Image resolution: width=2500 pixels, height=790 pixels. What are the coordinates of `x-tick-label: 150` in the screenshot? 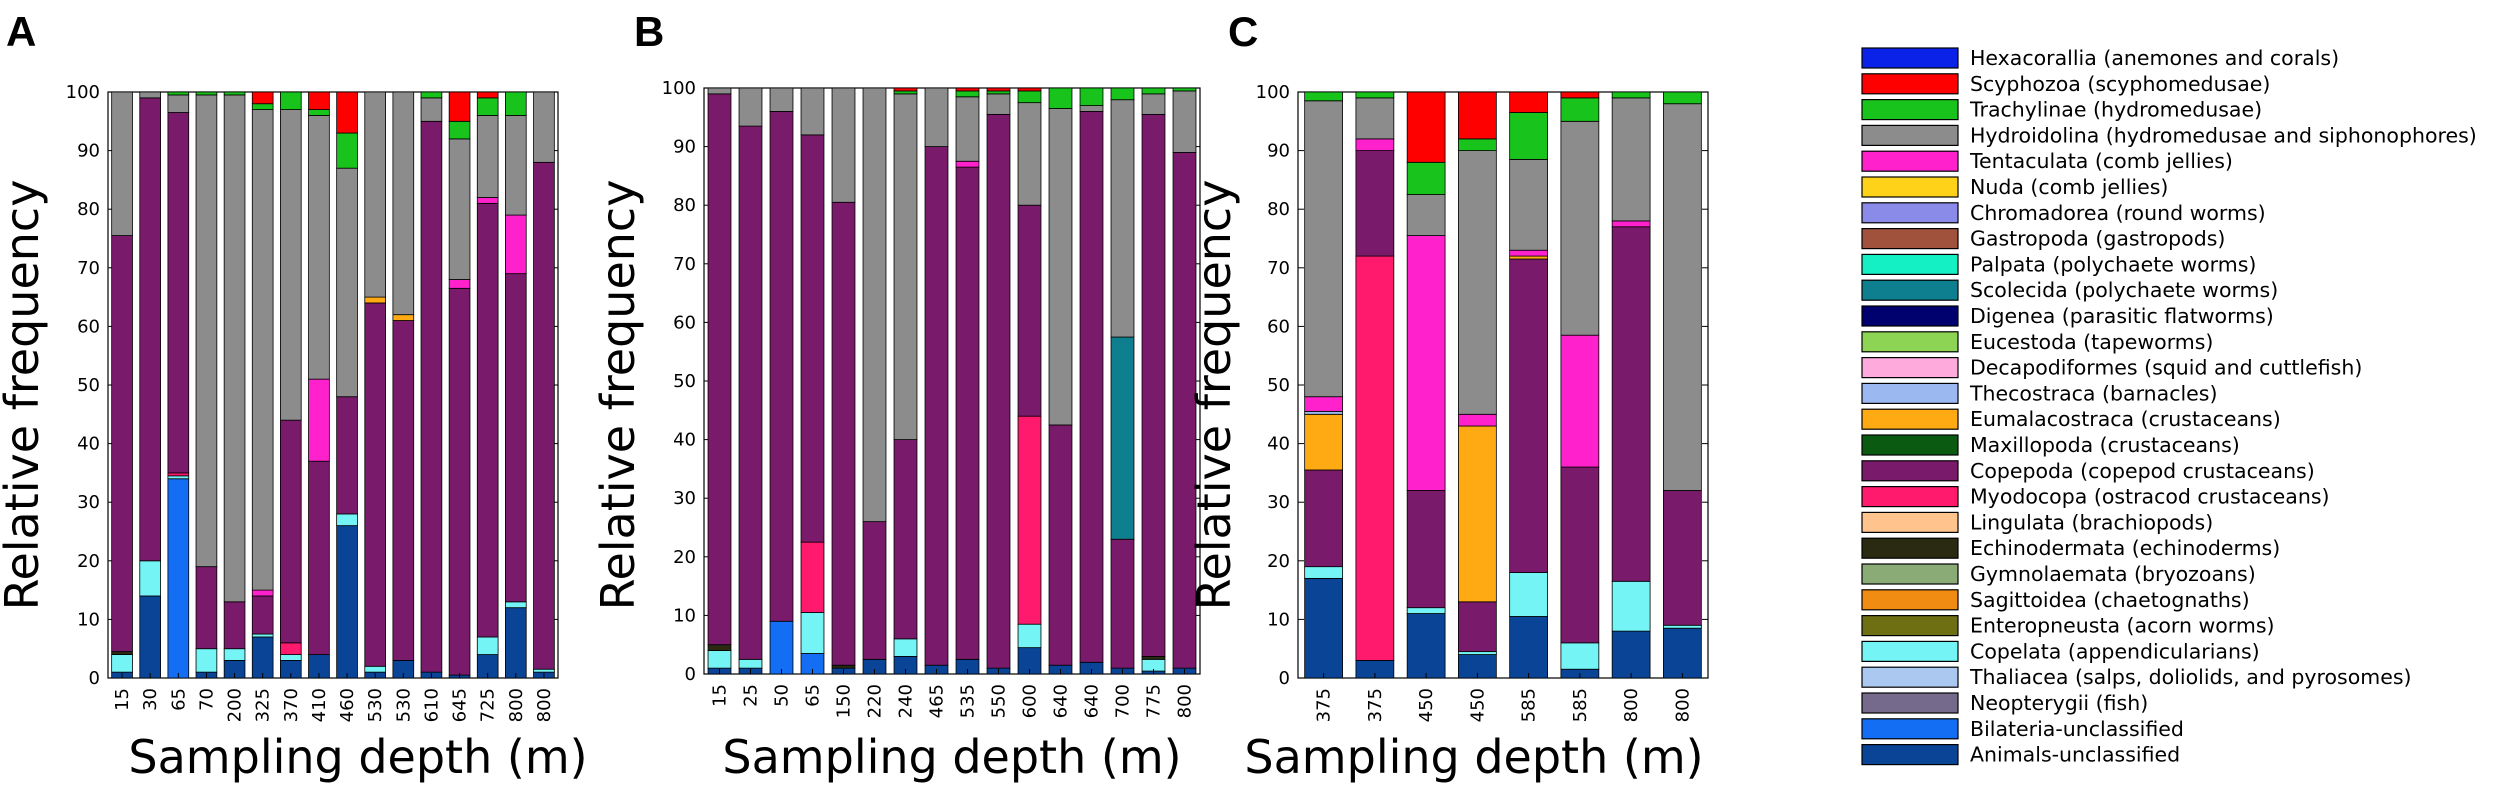 It's located at (844, 701).